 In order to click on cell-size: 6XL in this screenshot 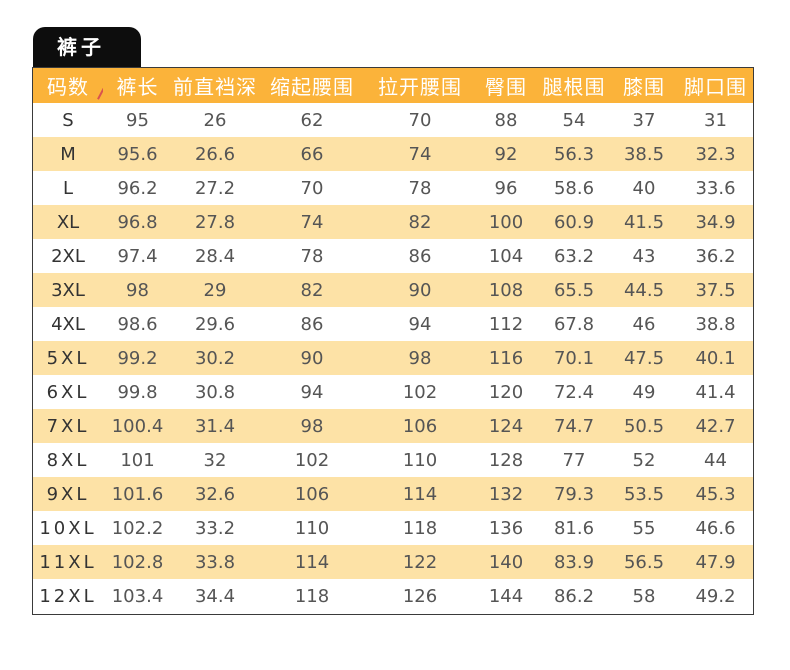, I will do `click(68, 392)`.